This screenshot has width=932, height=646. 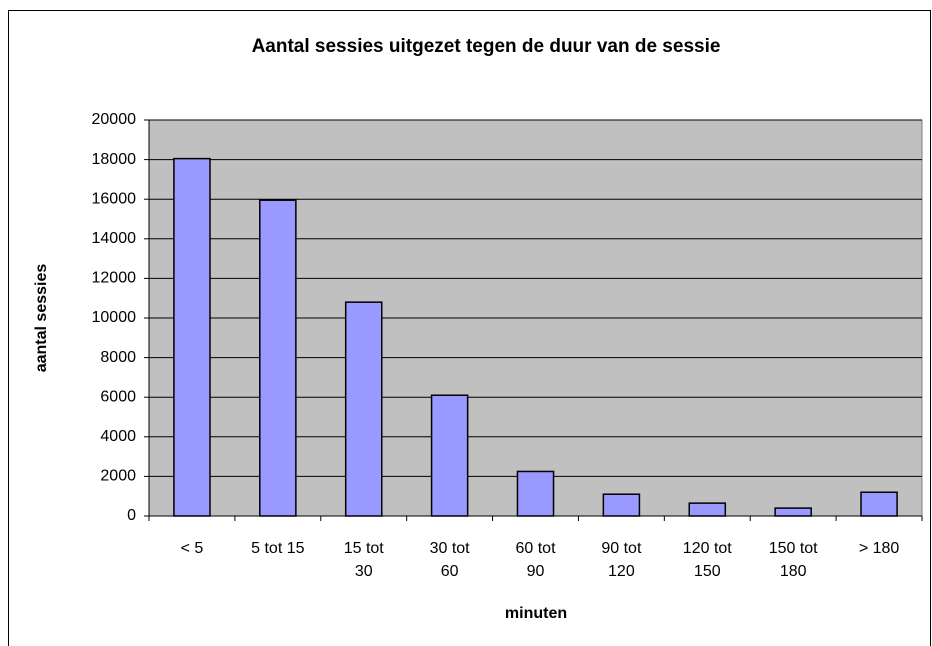 What do you see at coordinates (364, 560) in the screenshot?
I see `x-tick-label: 15 tot 30` at bounding box center [364, 560].